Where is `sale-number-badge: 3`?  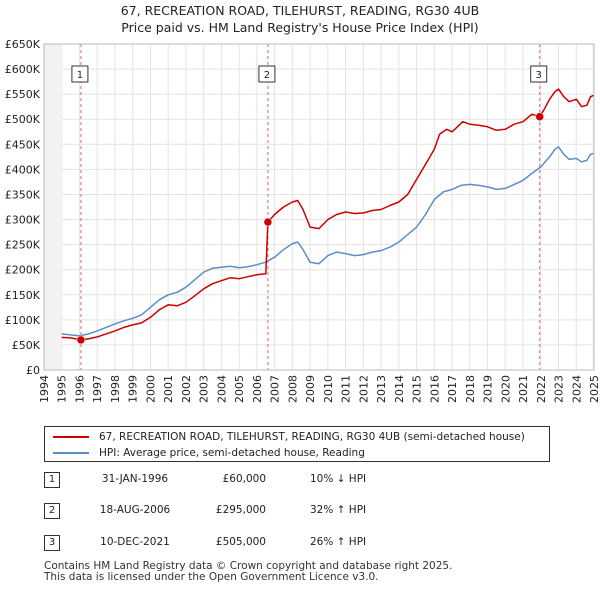 sale-number-badge: 3 is located at coordinates (52, 543).